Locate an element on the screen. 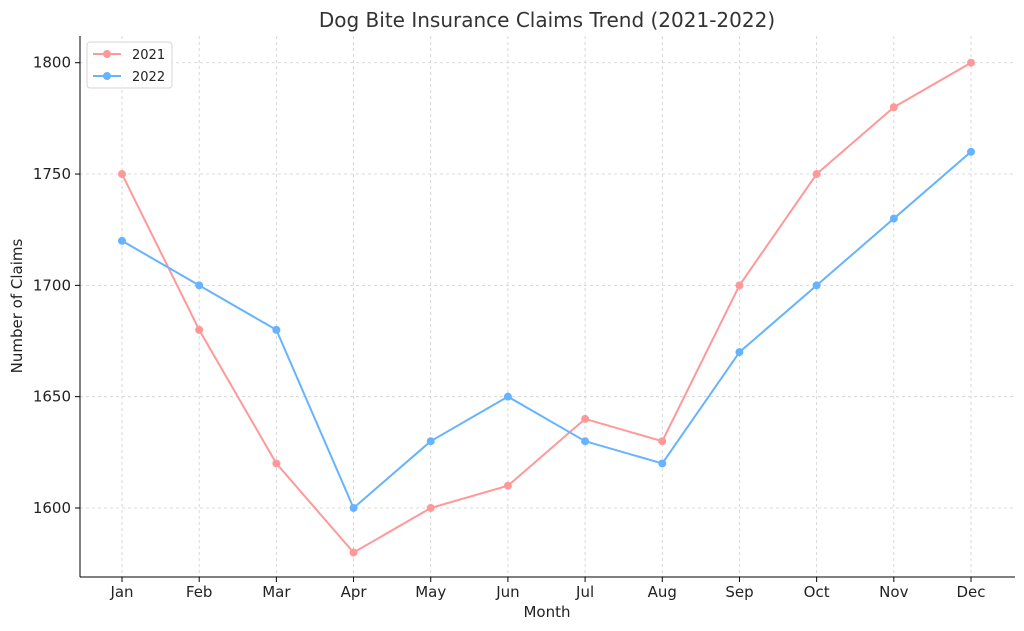  x-tick-label: Dec is located at coordinates (970, 592).